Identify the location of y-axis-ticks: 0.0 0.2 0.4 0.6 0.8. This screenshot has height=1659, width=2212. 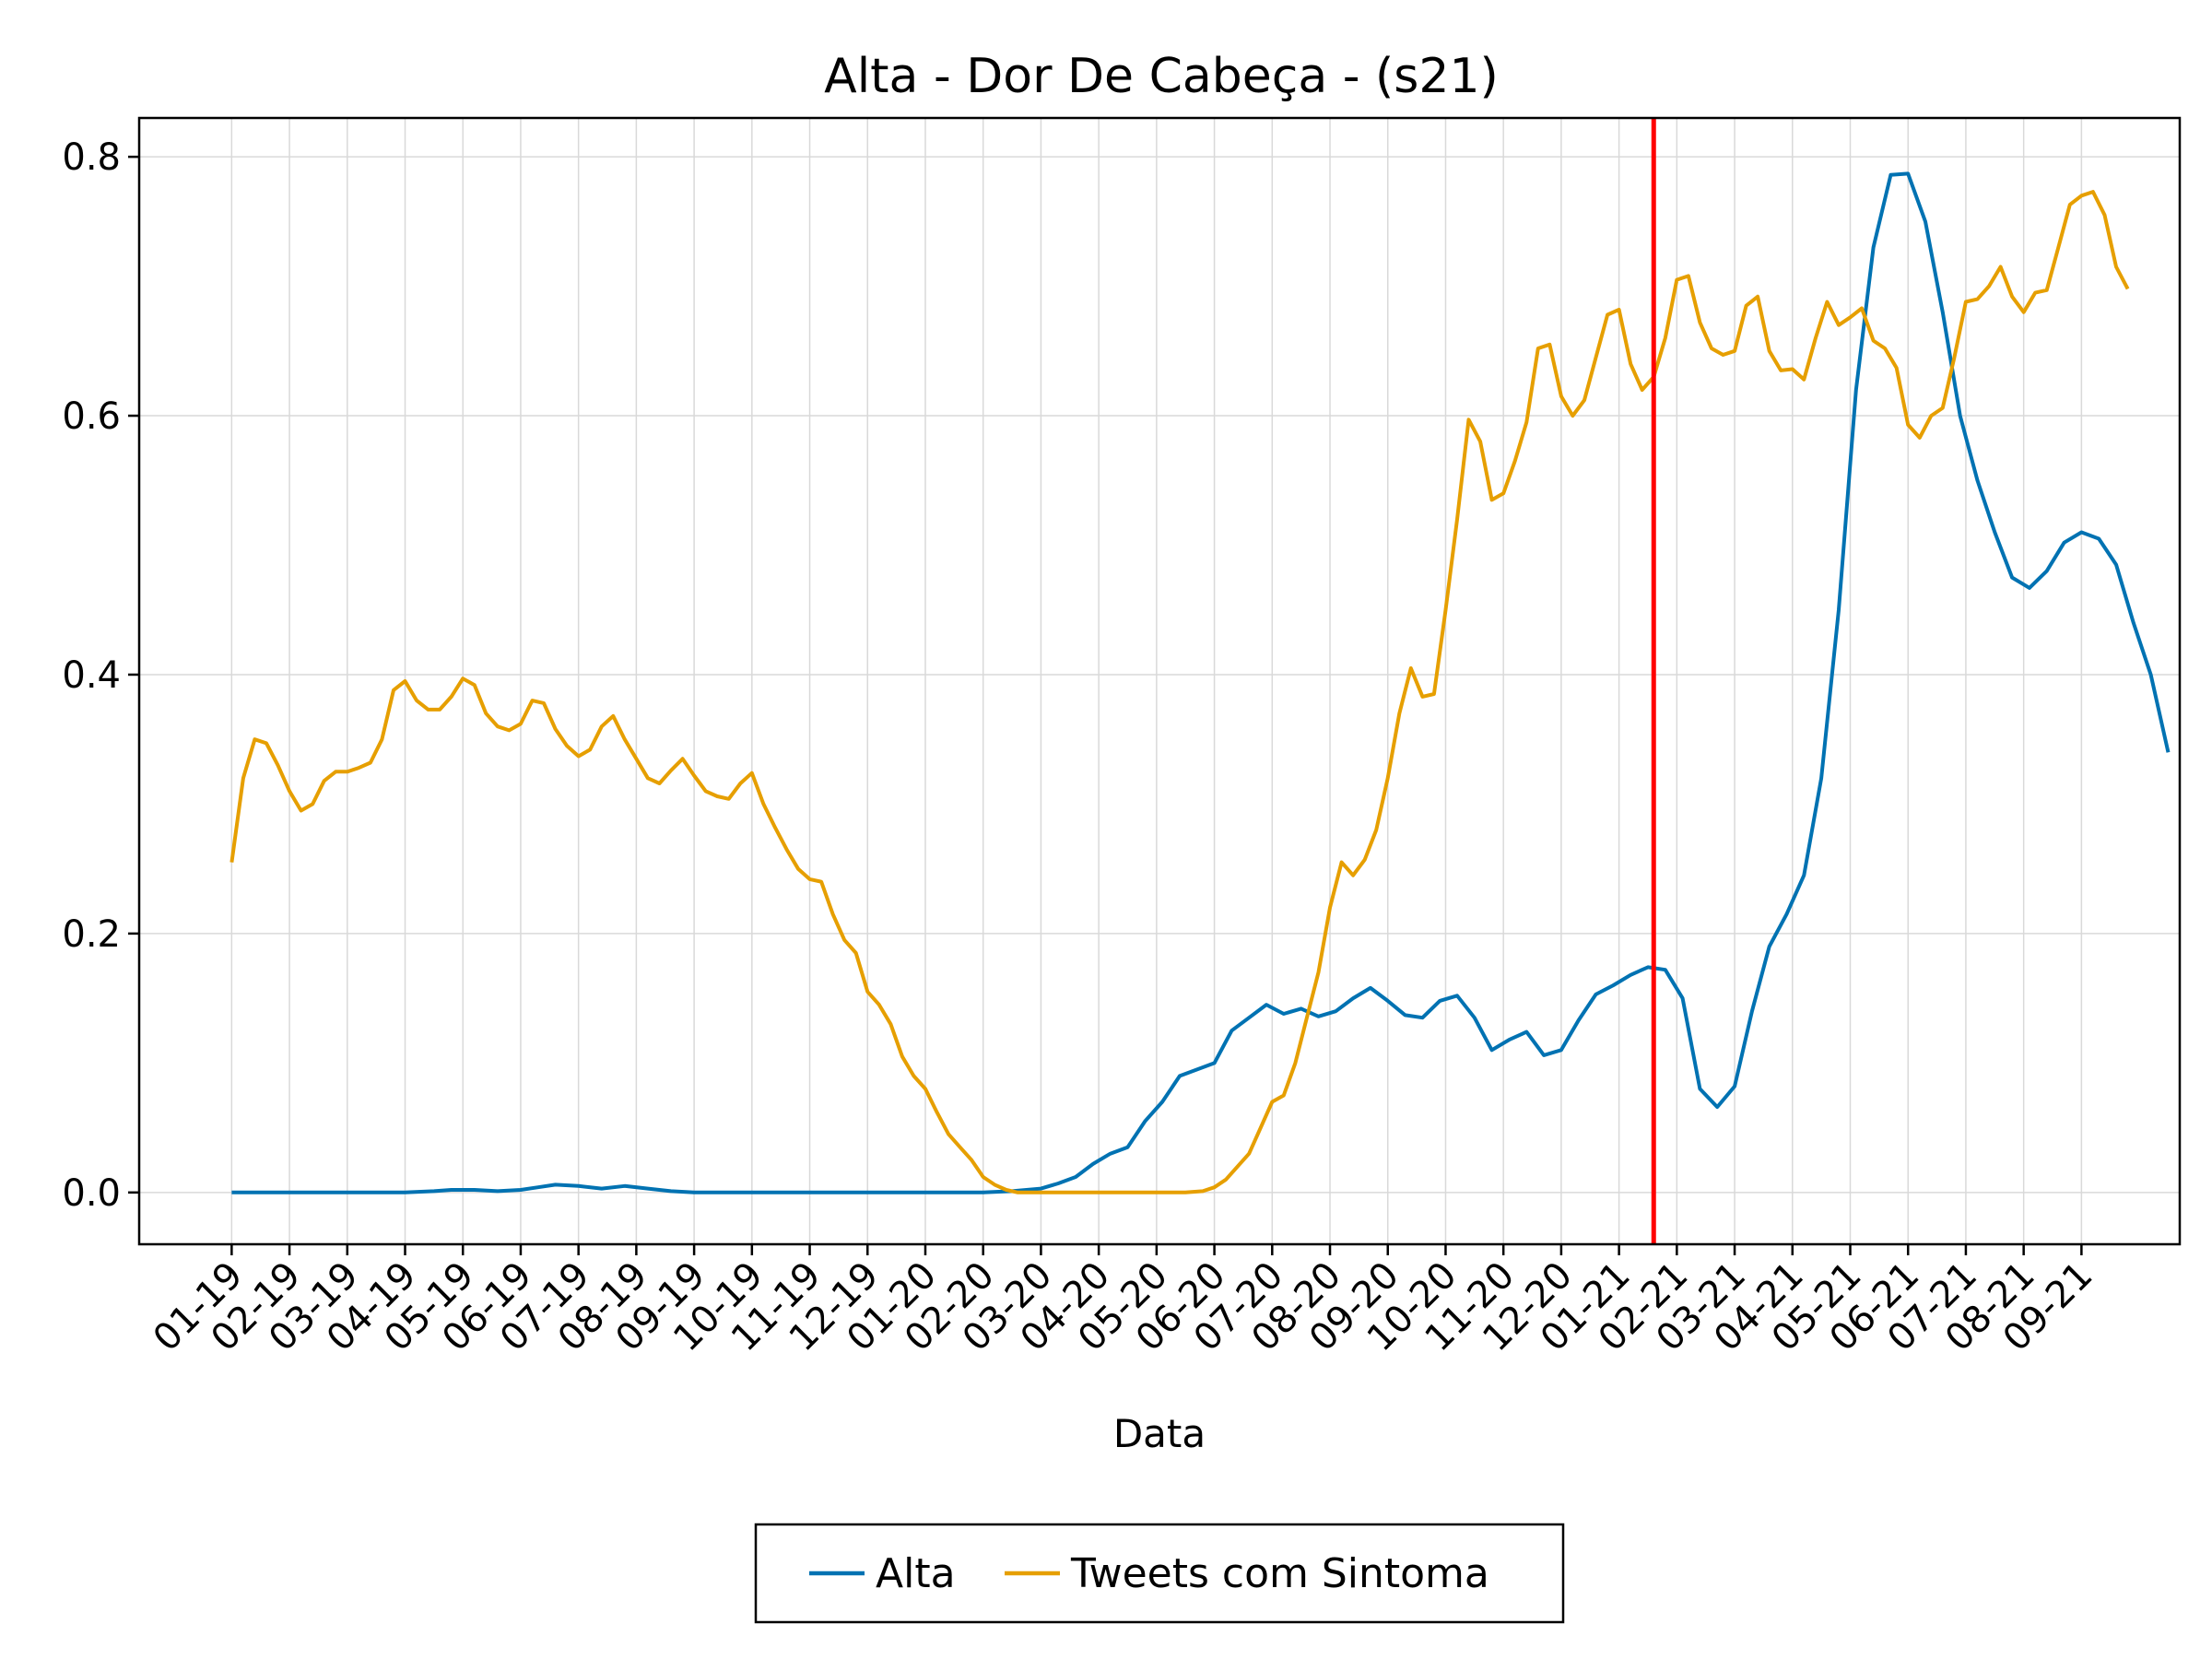
(100, 675).